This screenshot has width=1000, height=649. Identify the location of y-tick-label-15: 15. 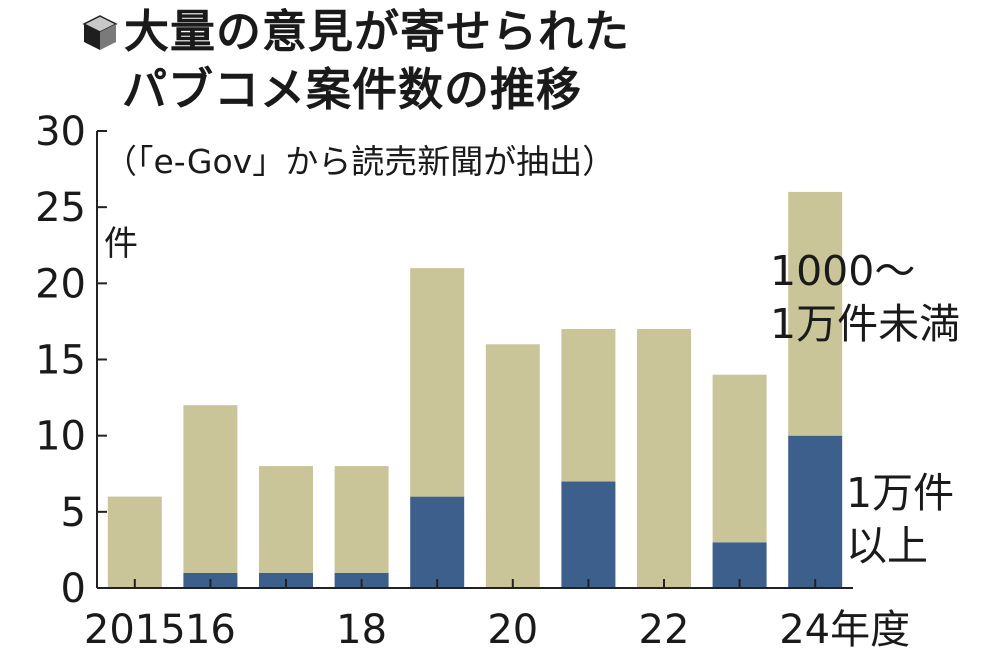
(60, 361).